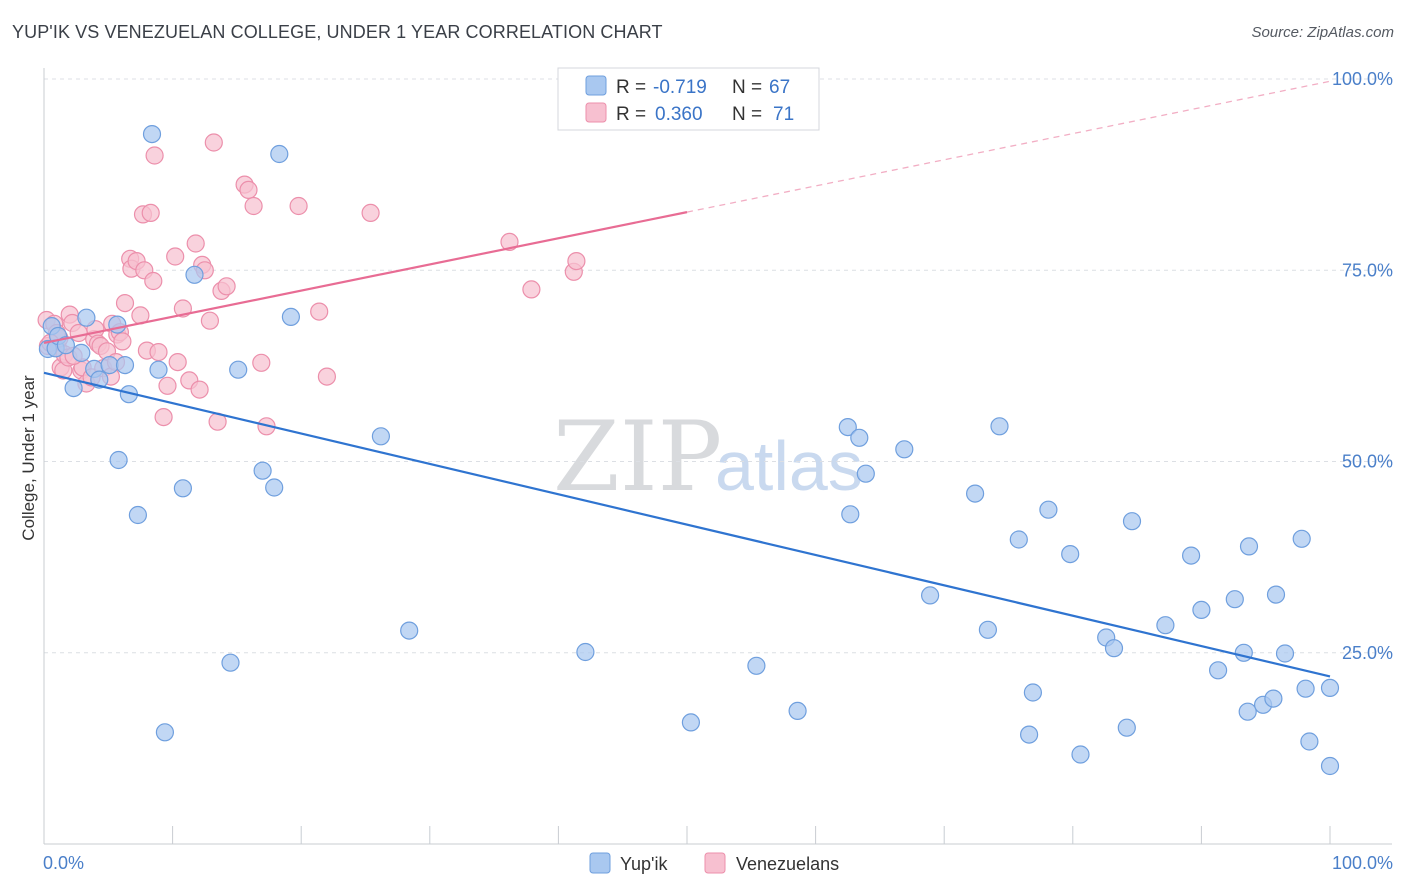  Describe the element at coordinates (63, 863) in the screenshot. I see `x-tick-label: 0.0%` at that location.